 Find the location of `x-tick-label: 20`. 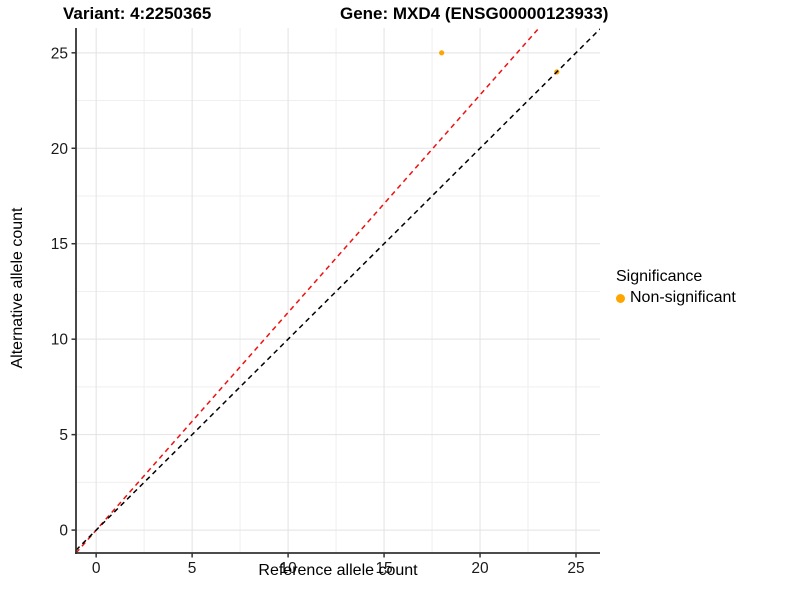

x-tick-label: 20 is located at coordinates (480, 568).